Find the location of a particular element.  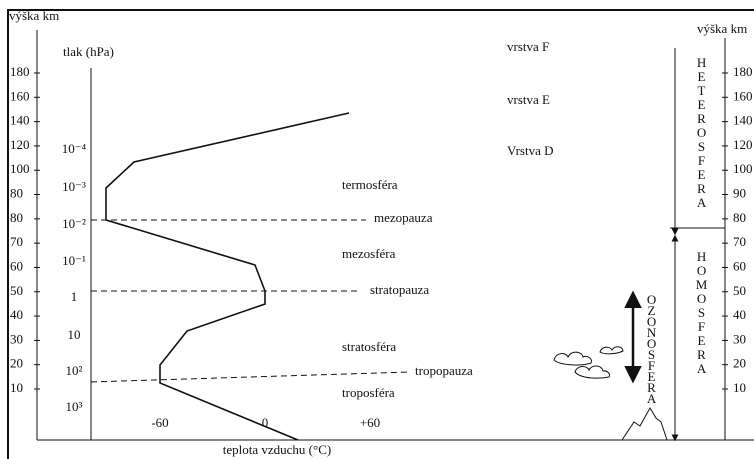

left-height-label: 180 is located at coordinates (20, 71).